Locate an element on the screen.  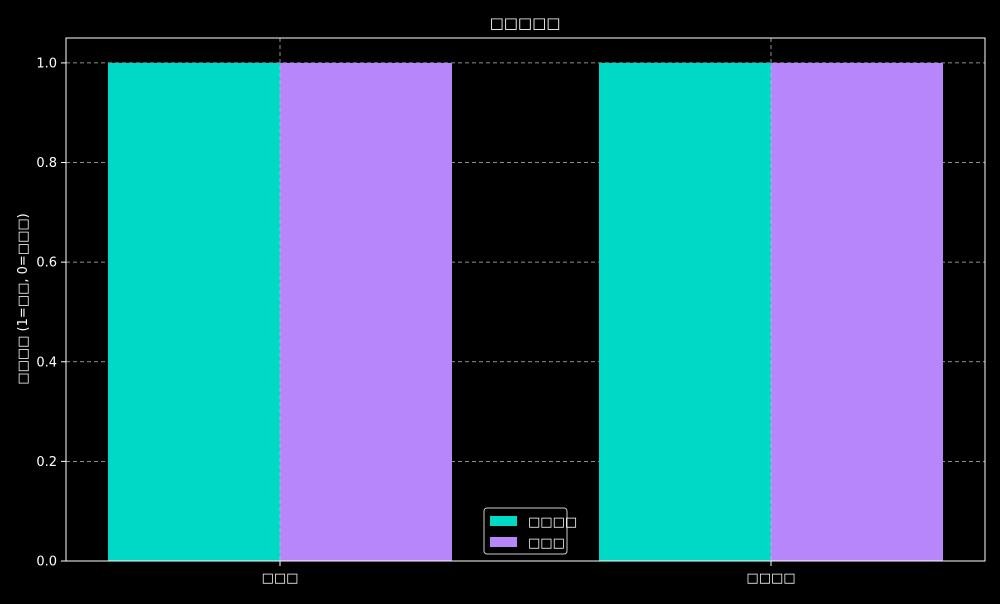
y-tick-label: 0.2 is located at coordinates (46, 462).